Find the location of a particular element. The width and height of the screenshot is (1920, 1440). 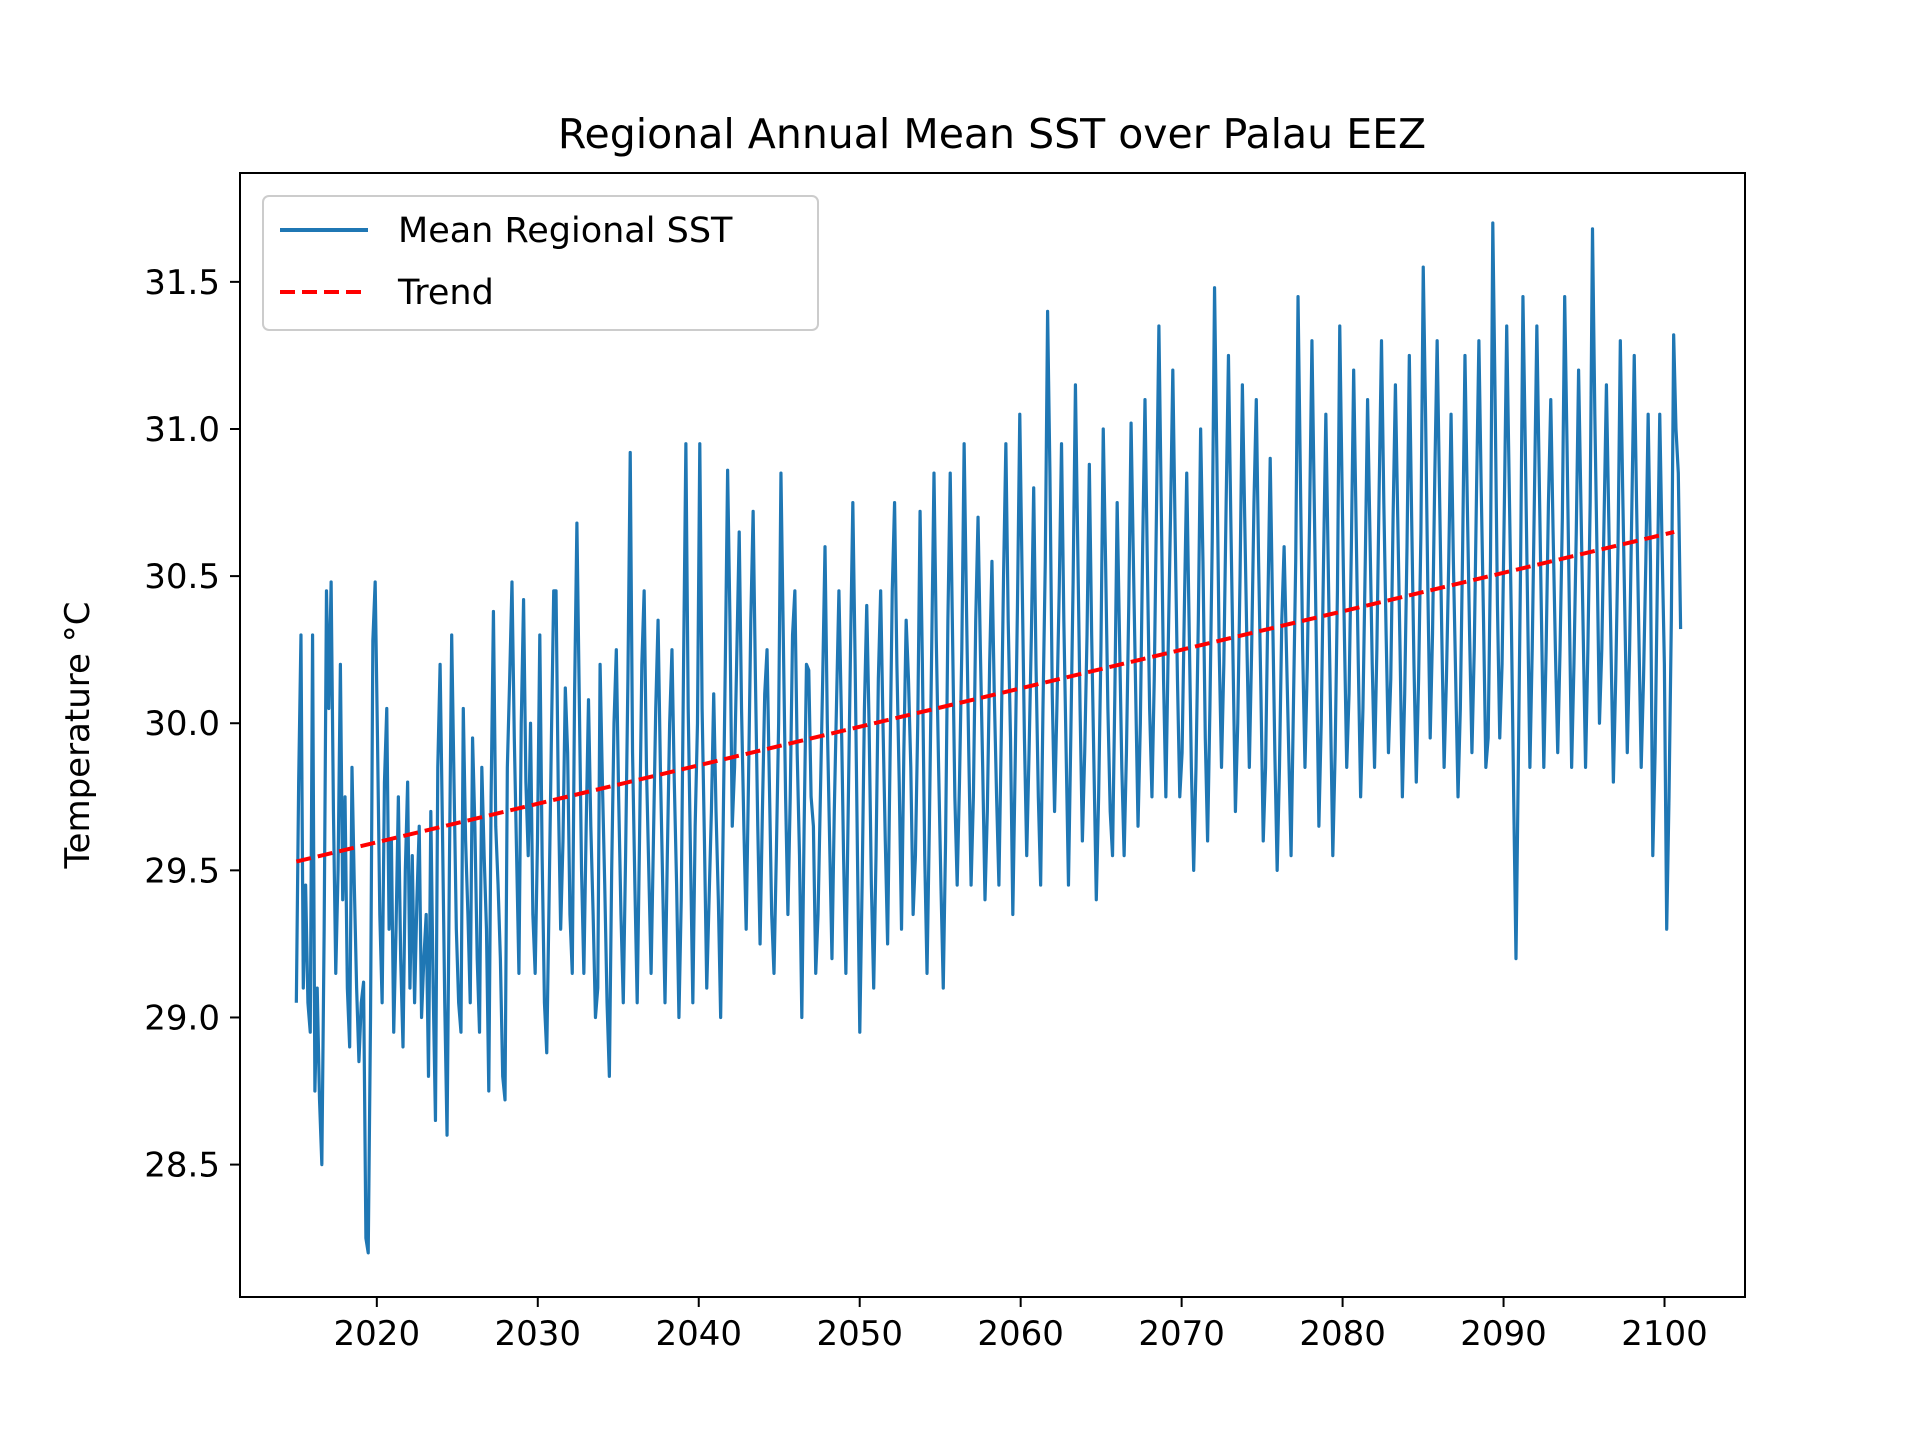

x-tick-label: 2060 is located at coordinates (1020, 1334).